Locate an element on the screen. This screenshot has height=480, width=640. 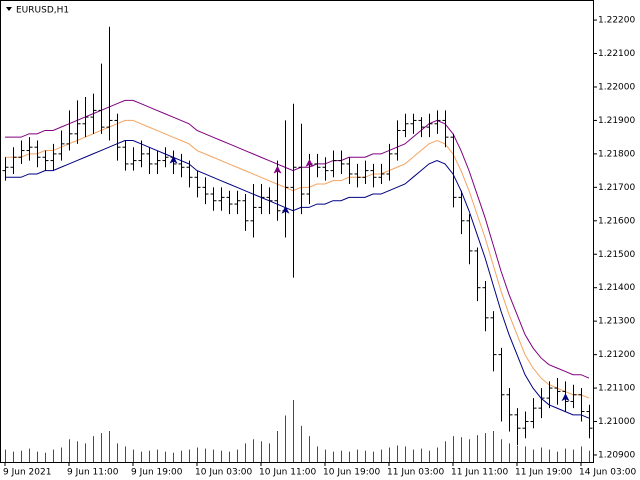
y-tick-label: 1.21400 is located at coordinates (616, 288).